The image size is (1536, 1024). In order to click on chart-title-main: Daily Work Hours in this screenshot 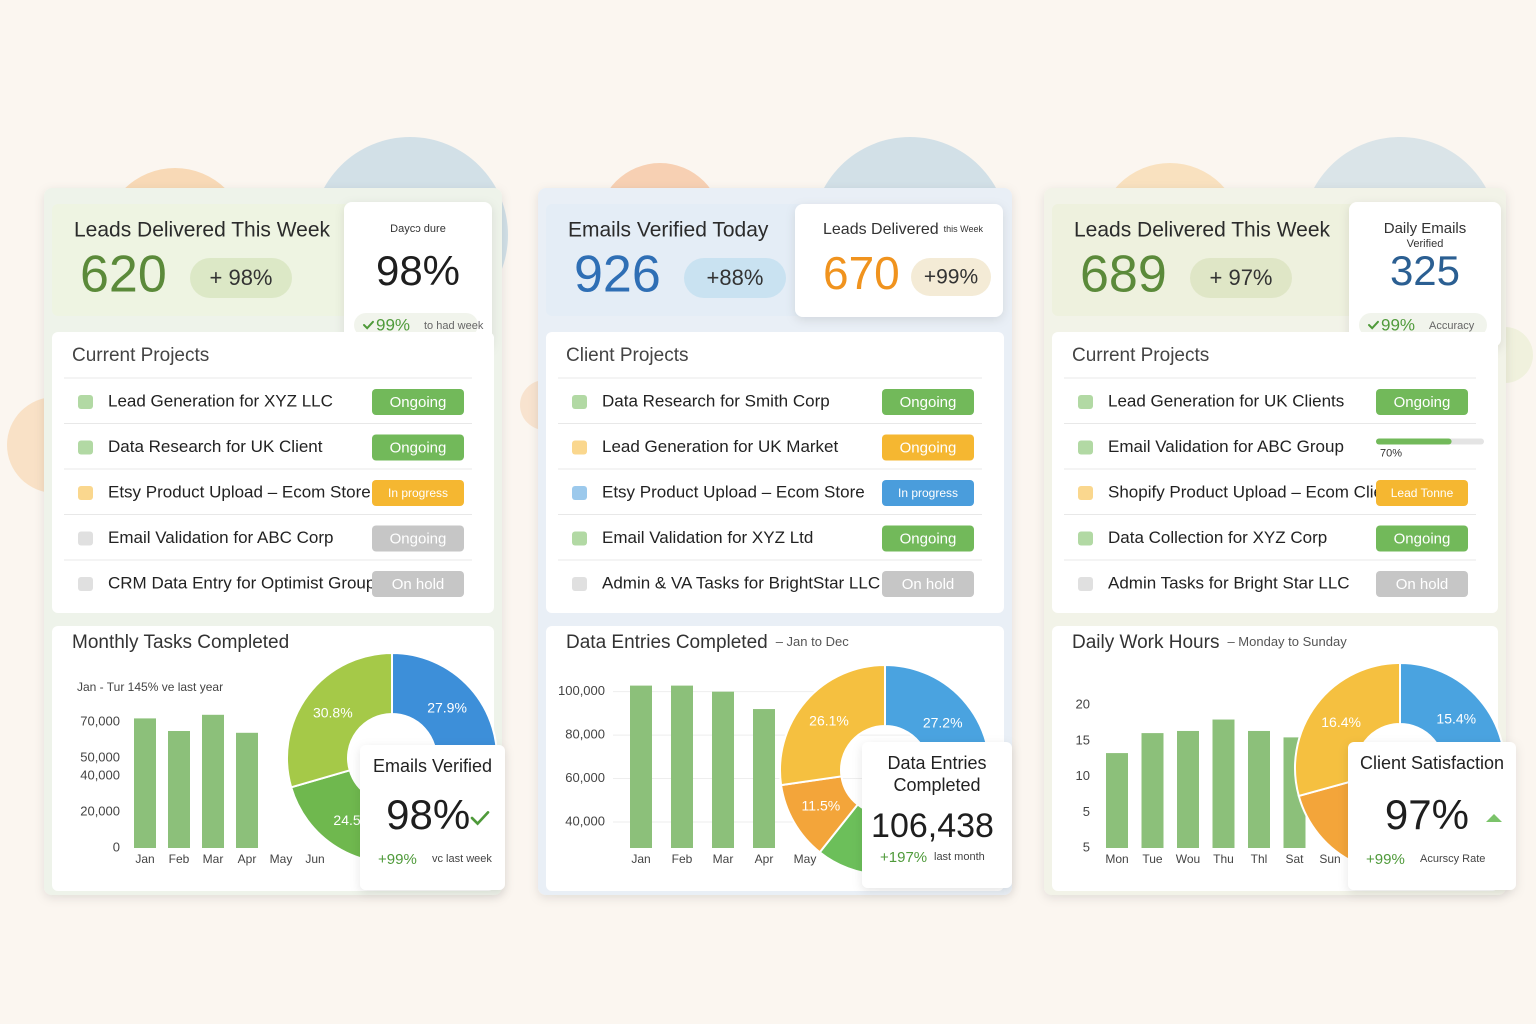, I will do `click(1145, 642)`.